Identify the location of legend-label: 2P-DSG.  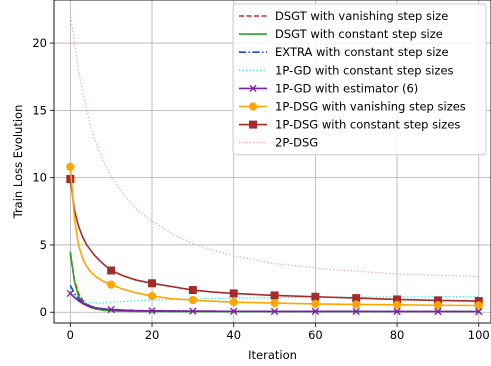
(296, 143).